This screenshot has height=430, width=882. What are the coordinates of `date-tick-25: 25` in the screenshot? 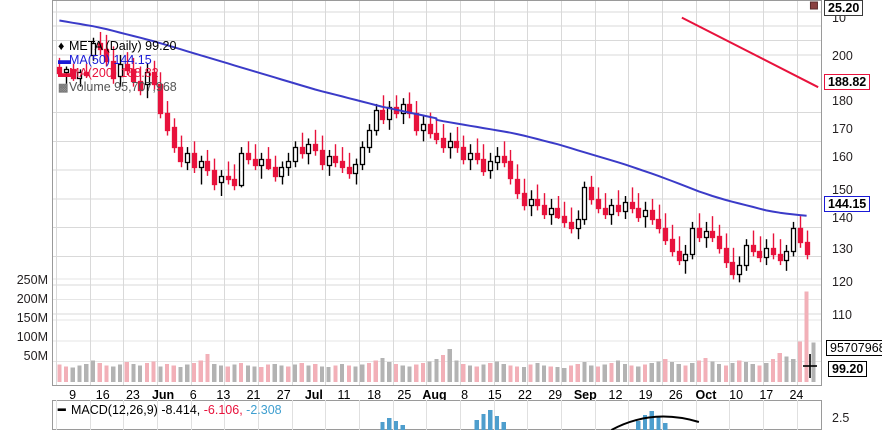 It's located at (404, 395).